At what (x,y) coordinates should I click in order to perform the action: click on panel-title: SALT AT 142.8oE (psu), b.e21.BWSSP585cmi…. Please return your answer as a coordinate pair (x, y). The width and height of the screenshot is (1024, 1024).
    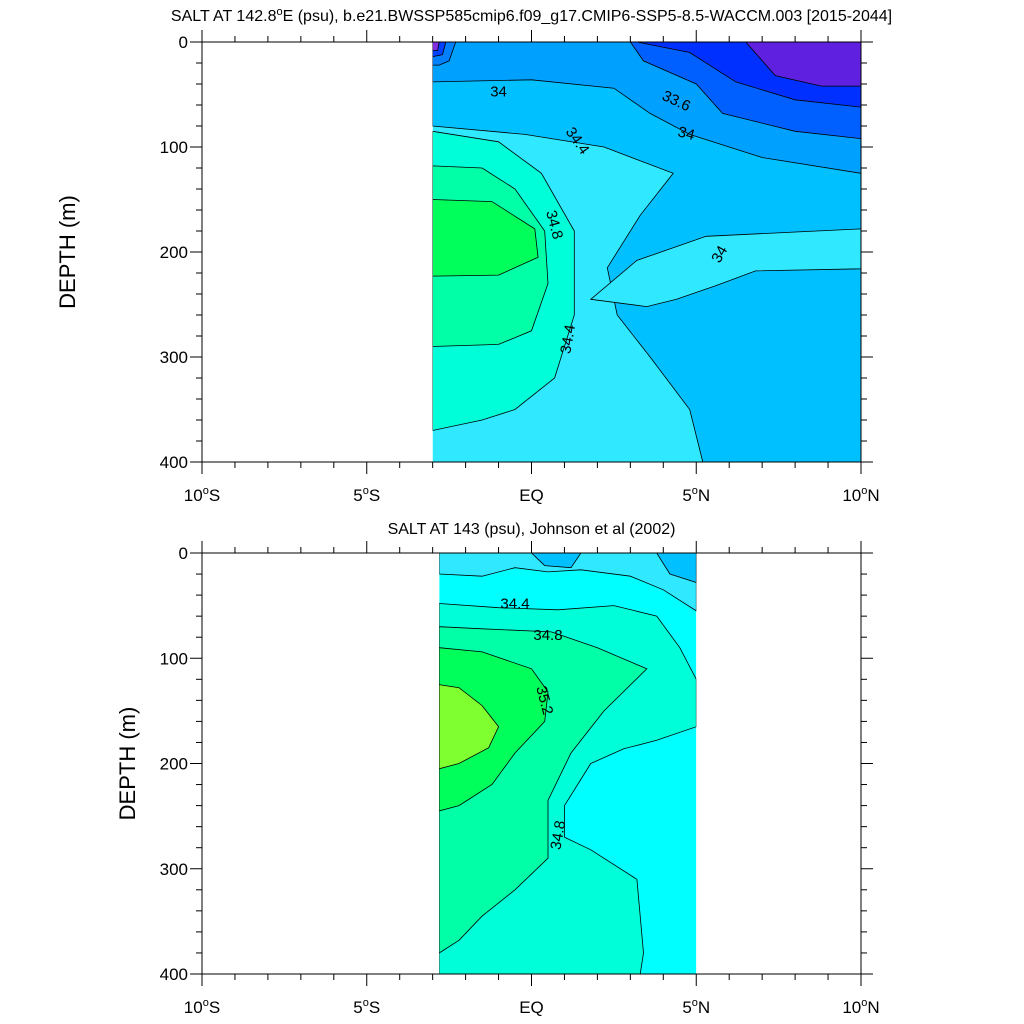
    Looking at the image, I should click on (531, 15).